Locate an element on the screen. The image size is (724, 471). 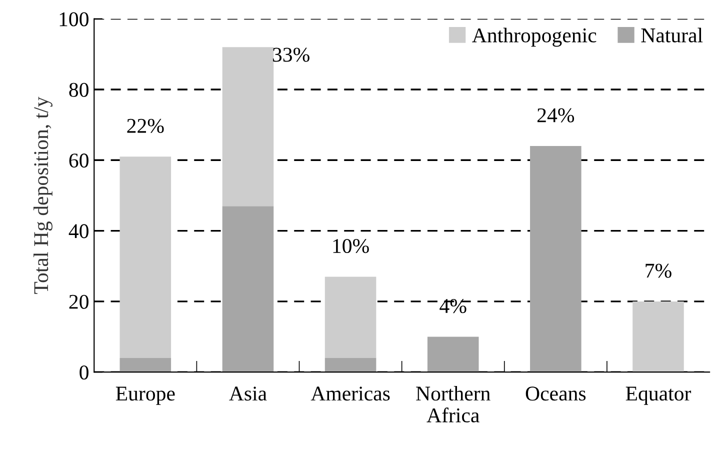
annotation: 4% is located at coordinates (453, 306).